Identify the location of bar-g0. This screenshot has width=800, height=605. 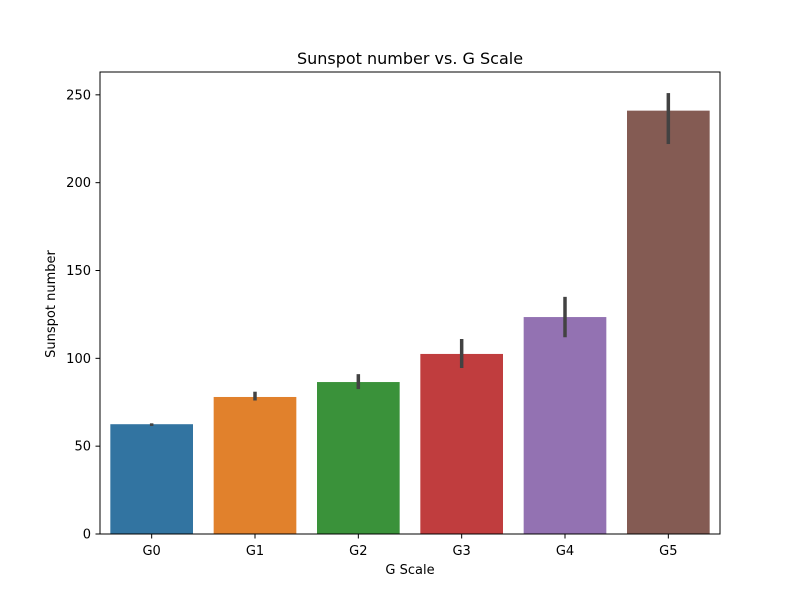
(151, 479).